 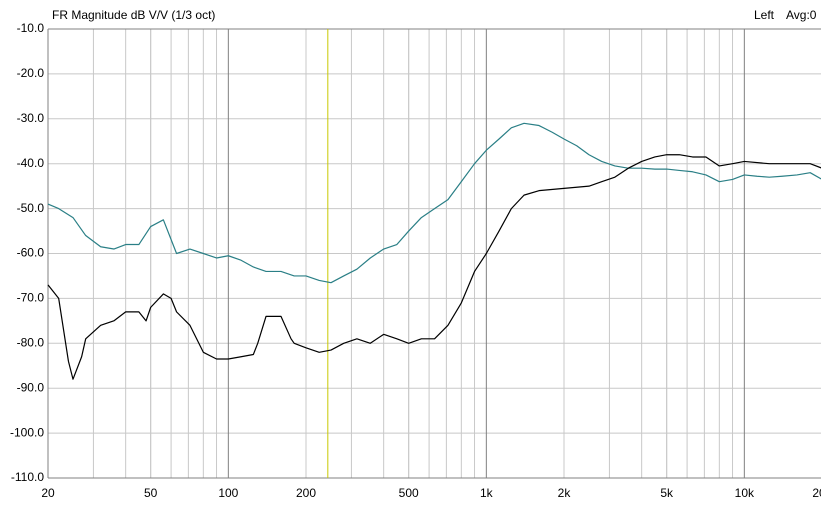 What do you see at coordinates (306, 493) in the screenshot?
I see `x-tick-label: 200` at bounding box center [306, 493].